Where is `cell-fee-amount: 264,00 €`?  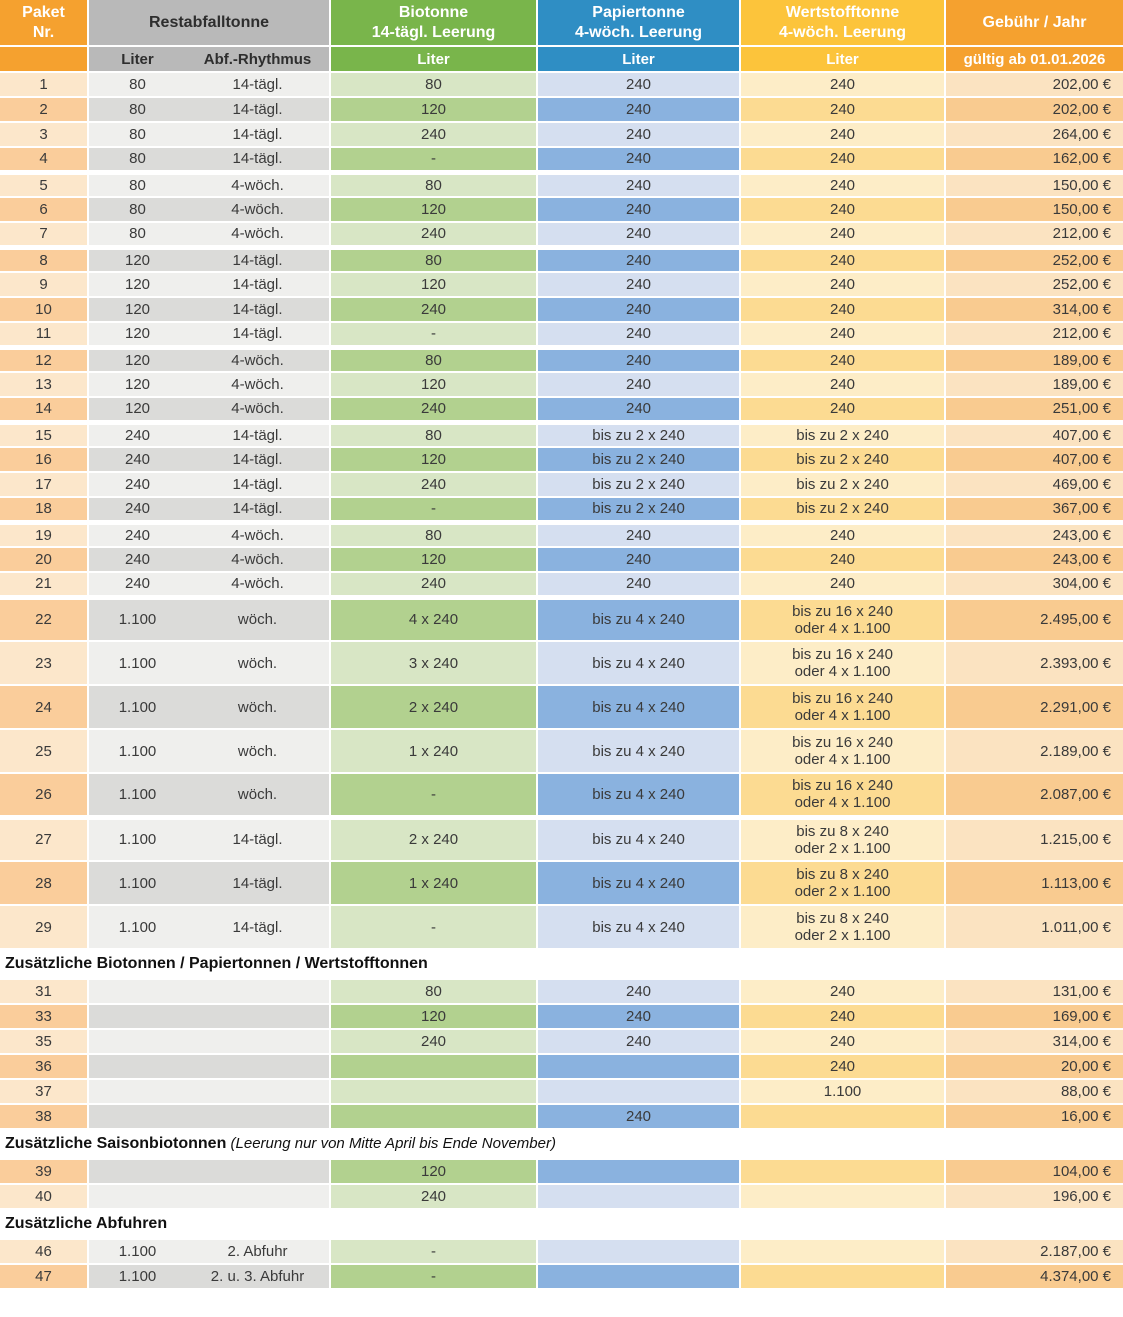 cell-fee-amount: 264,00 € is located at coordinates (1034, 135).